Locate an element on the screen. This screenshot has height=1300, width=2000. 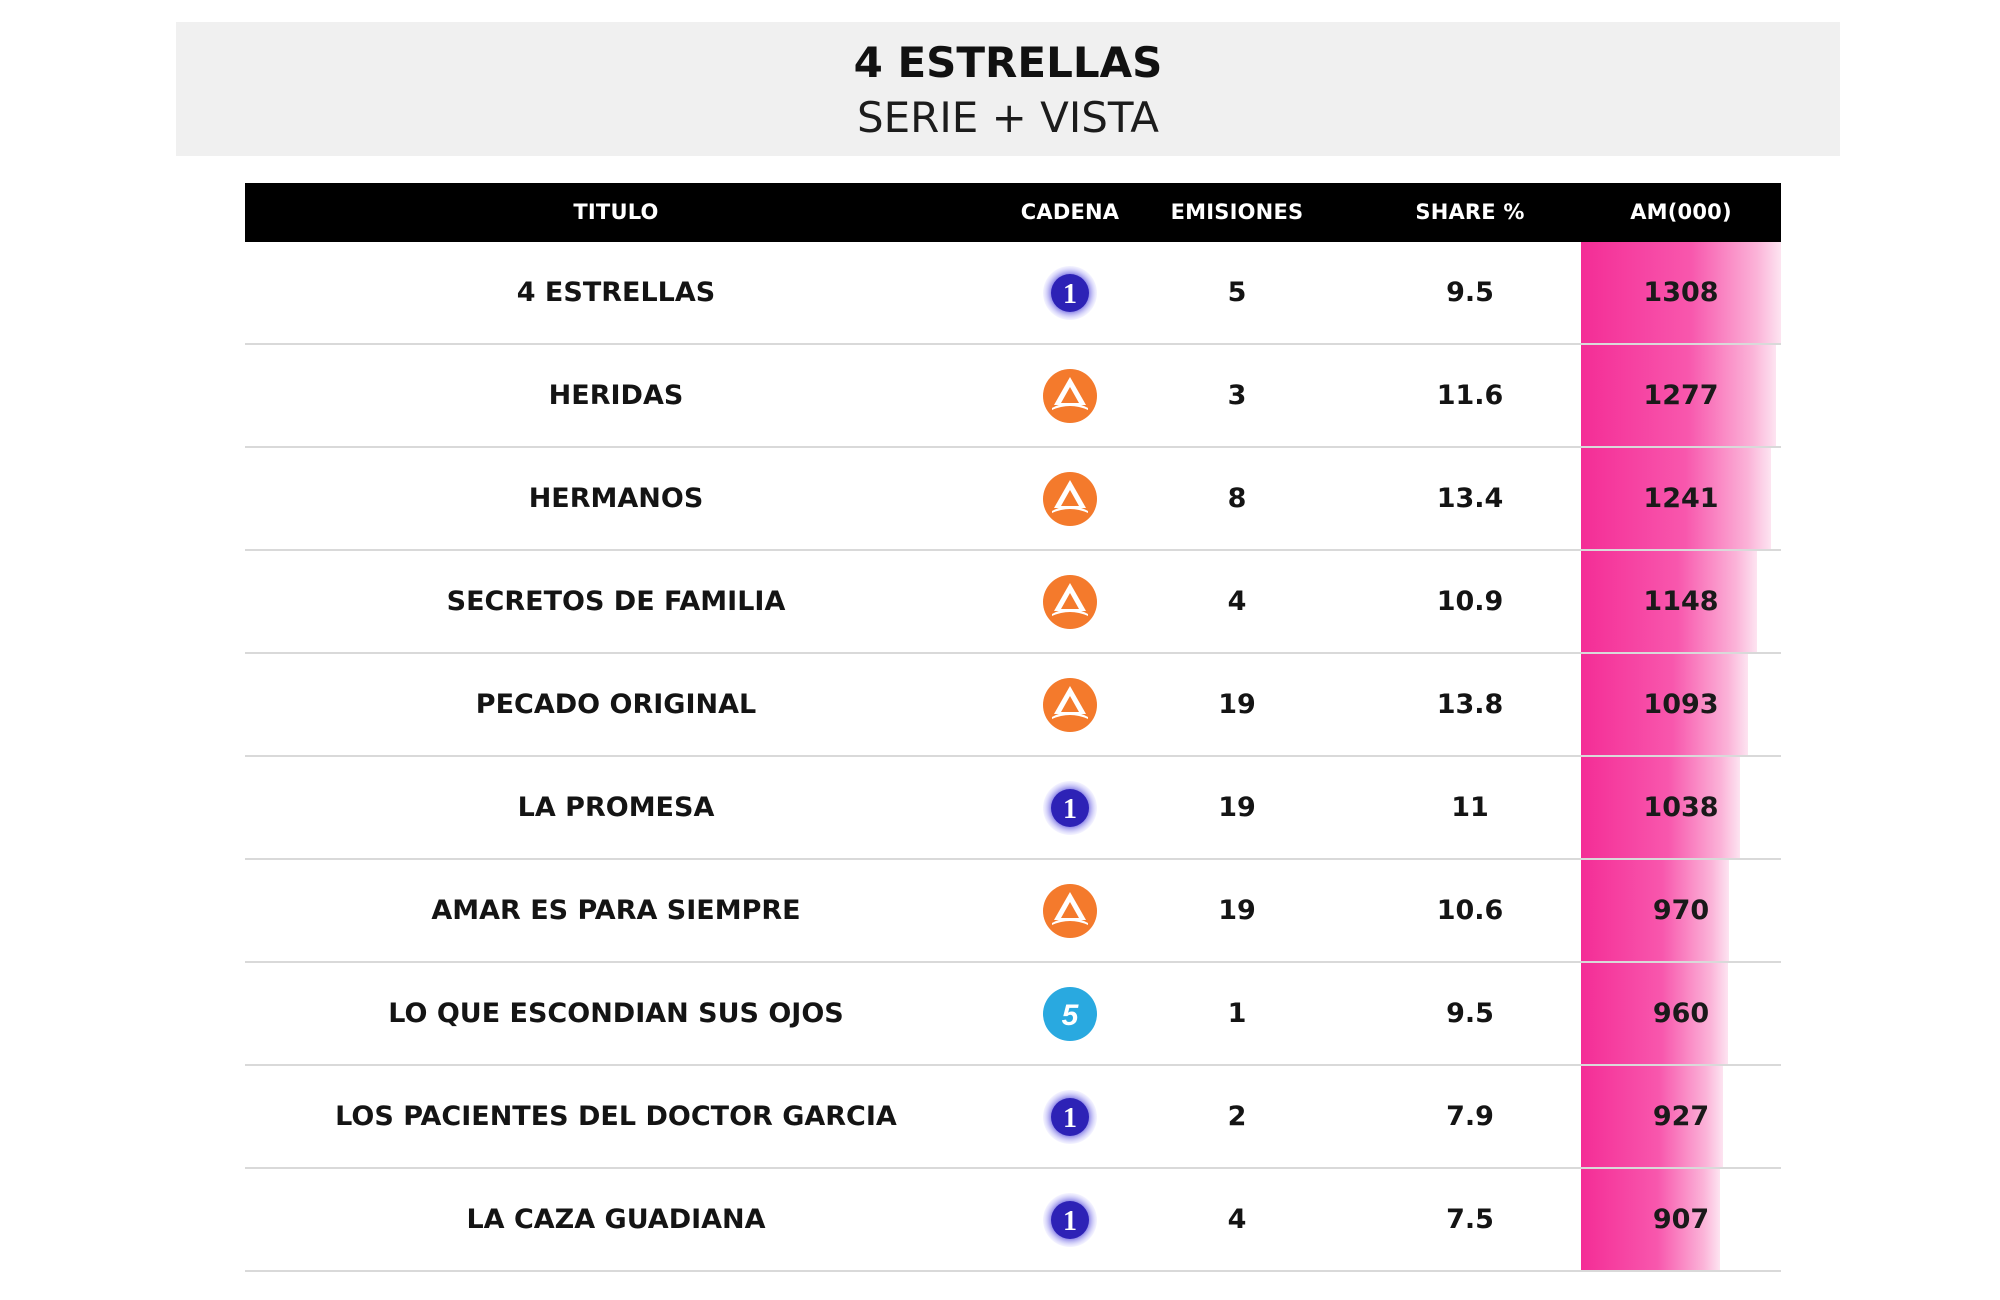
row-emisiones: 3 is located at coordinates (1237, 395).